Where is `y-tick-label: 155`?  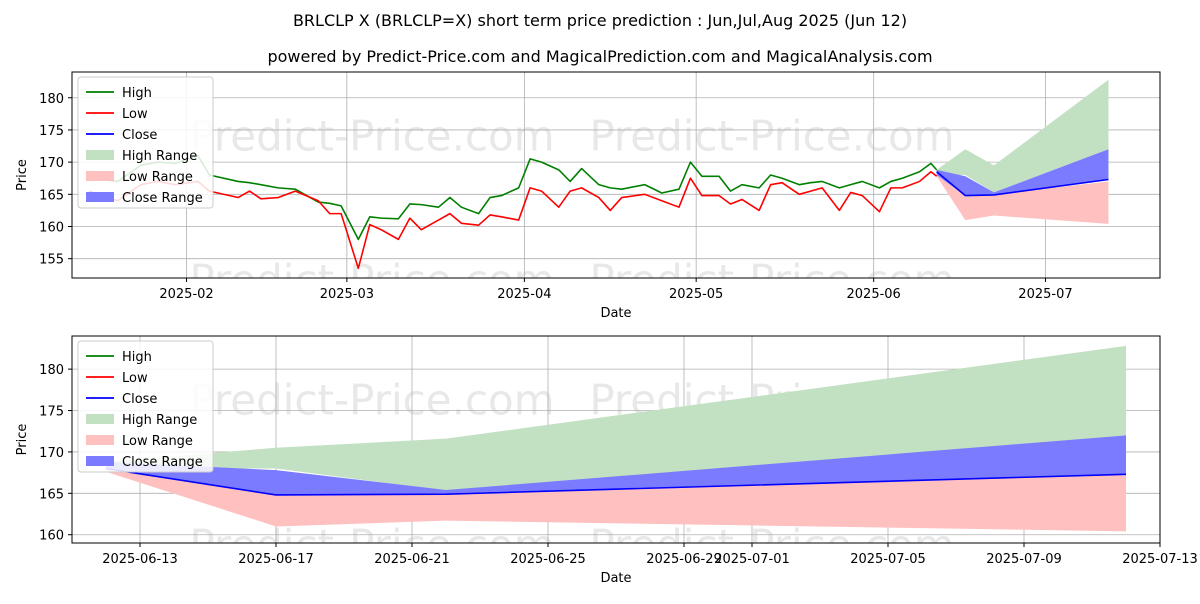
y-tick-label: 155 is located at coordinates (51, 260).